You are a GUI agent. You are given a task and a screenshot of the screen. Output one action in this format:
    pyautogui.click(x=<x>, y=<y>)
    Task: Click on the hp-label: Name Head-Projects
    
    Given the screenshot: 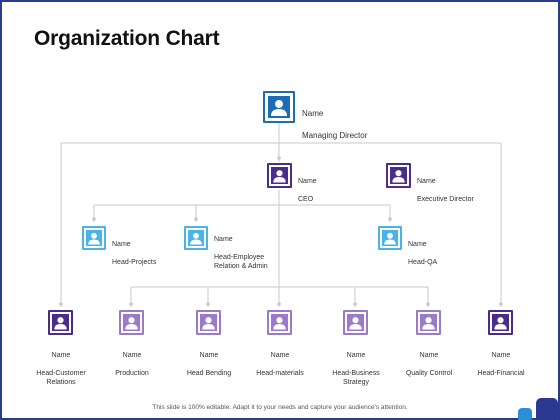 What is the action you would take?
    pyautogui.click(x=134, y=249)
    